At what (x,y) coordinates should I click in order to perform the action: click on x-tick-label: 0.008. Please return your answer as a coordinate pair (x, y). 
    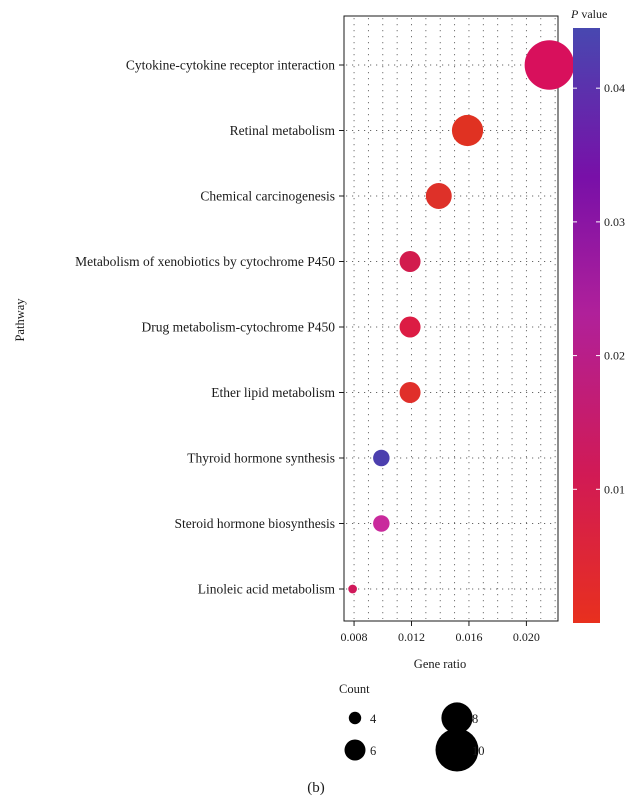
    Looking at the image, I should click on (354, 637).